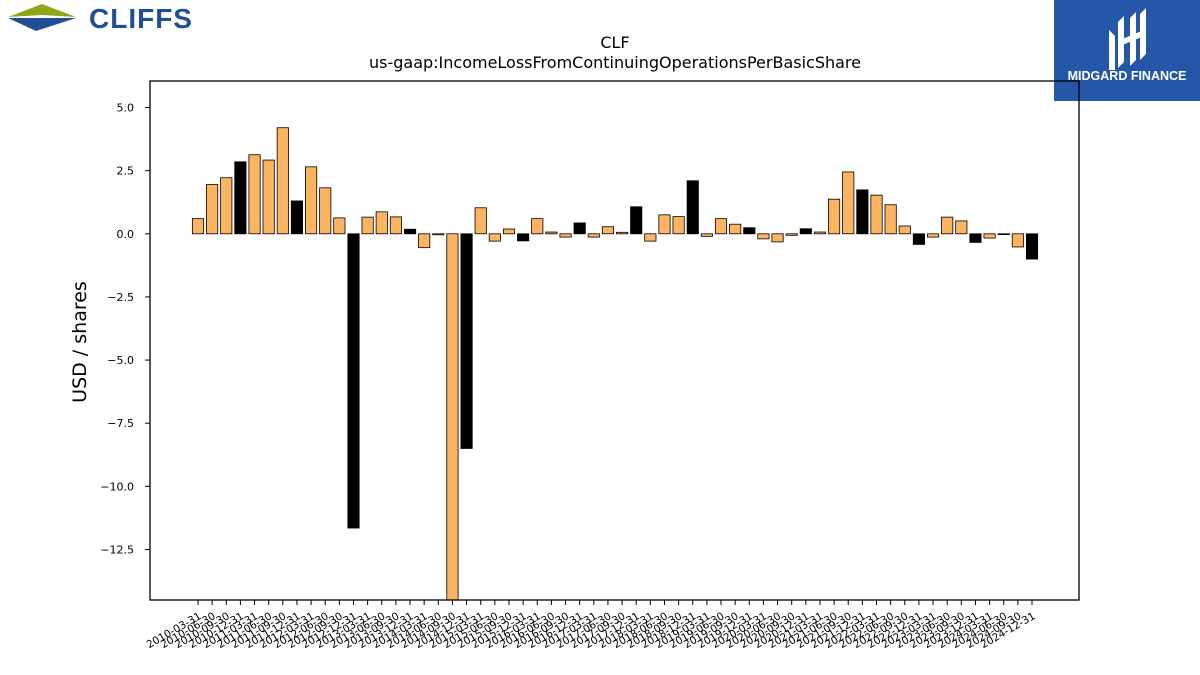 The height and width of the screenshot is (675, 1200). Describe the element at coordinates (614, 42) in the screenshot. I see `chart-title: CLF` at that location.